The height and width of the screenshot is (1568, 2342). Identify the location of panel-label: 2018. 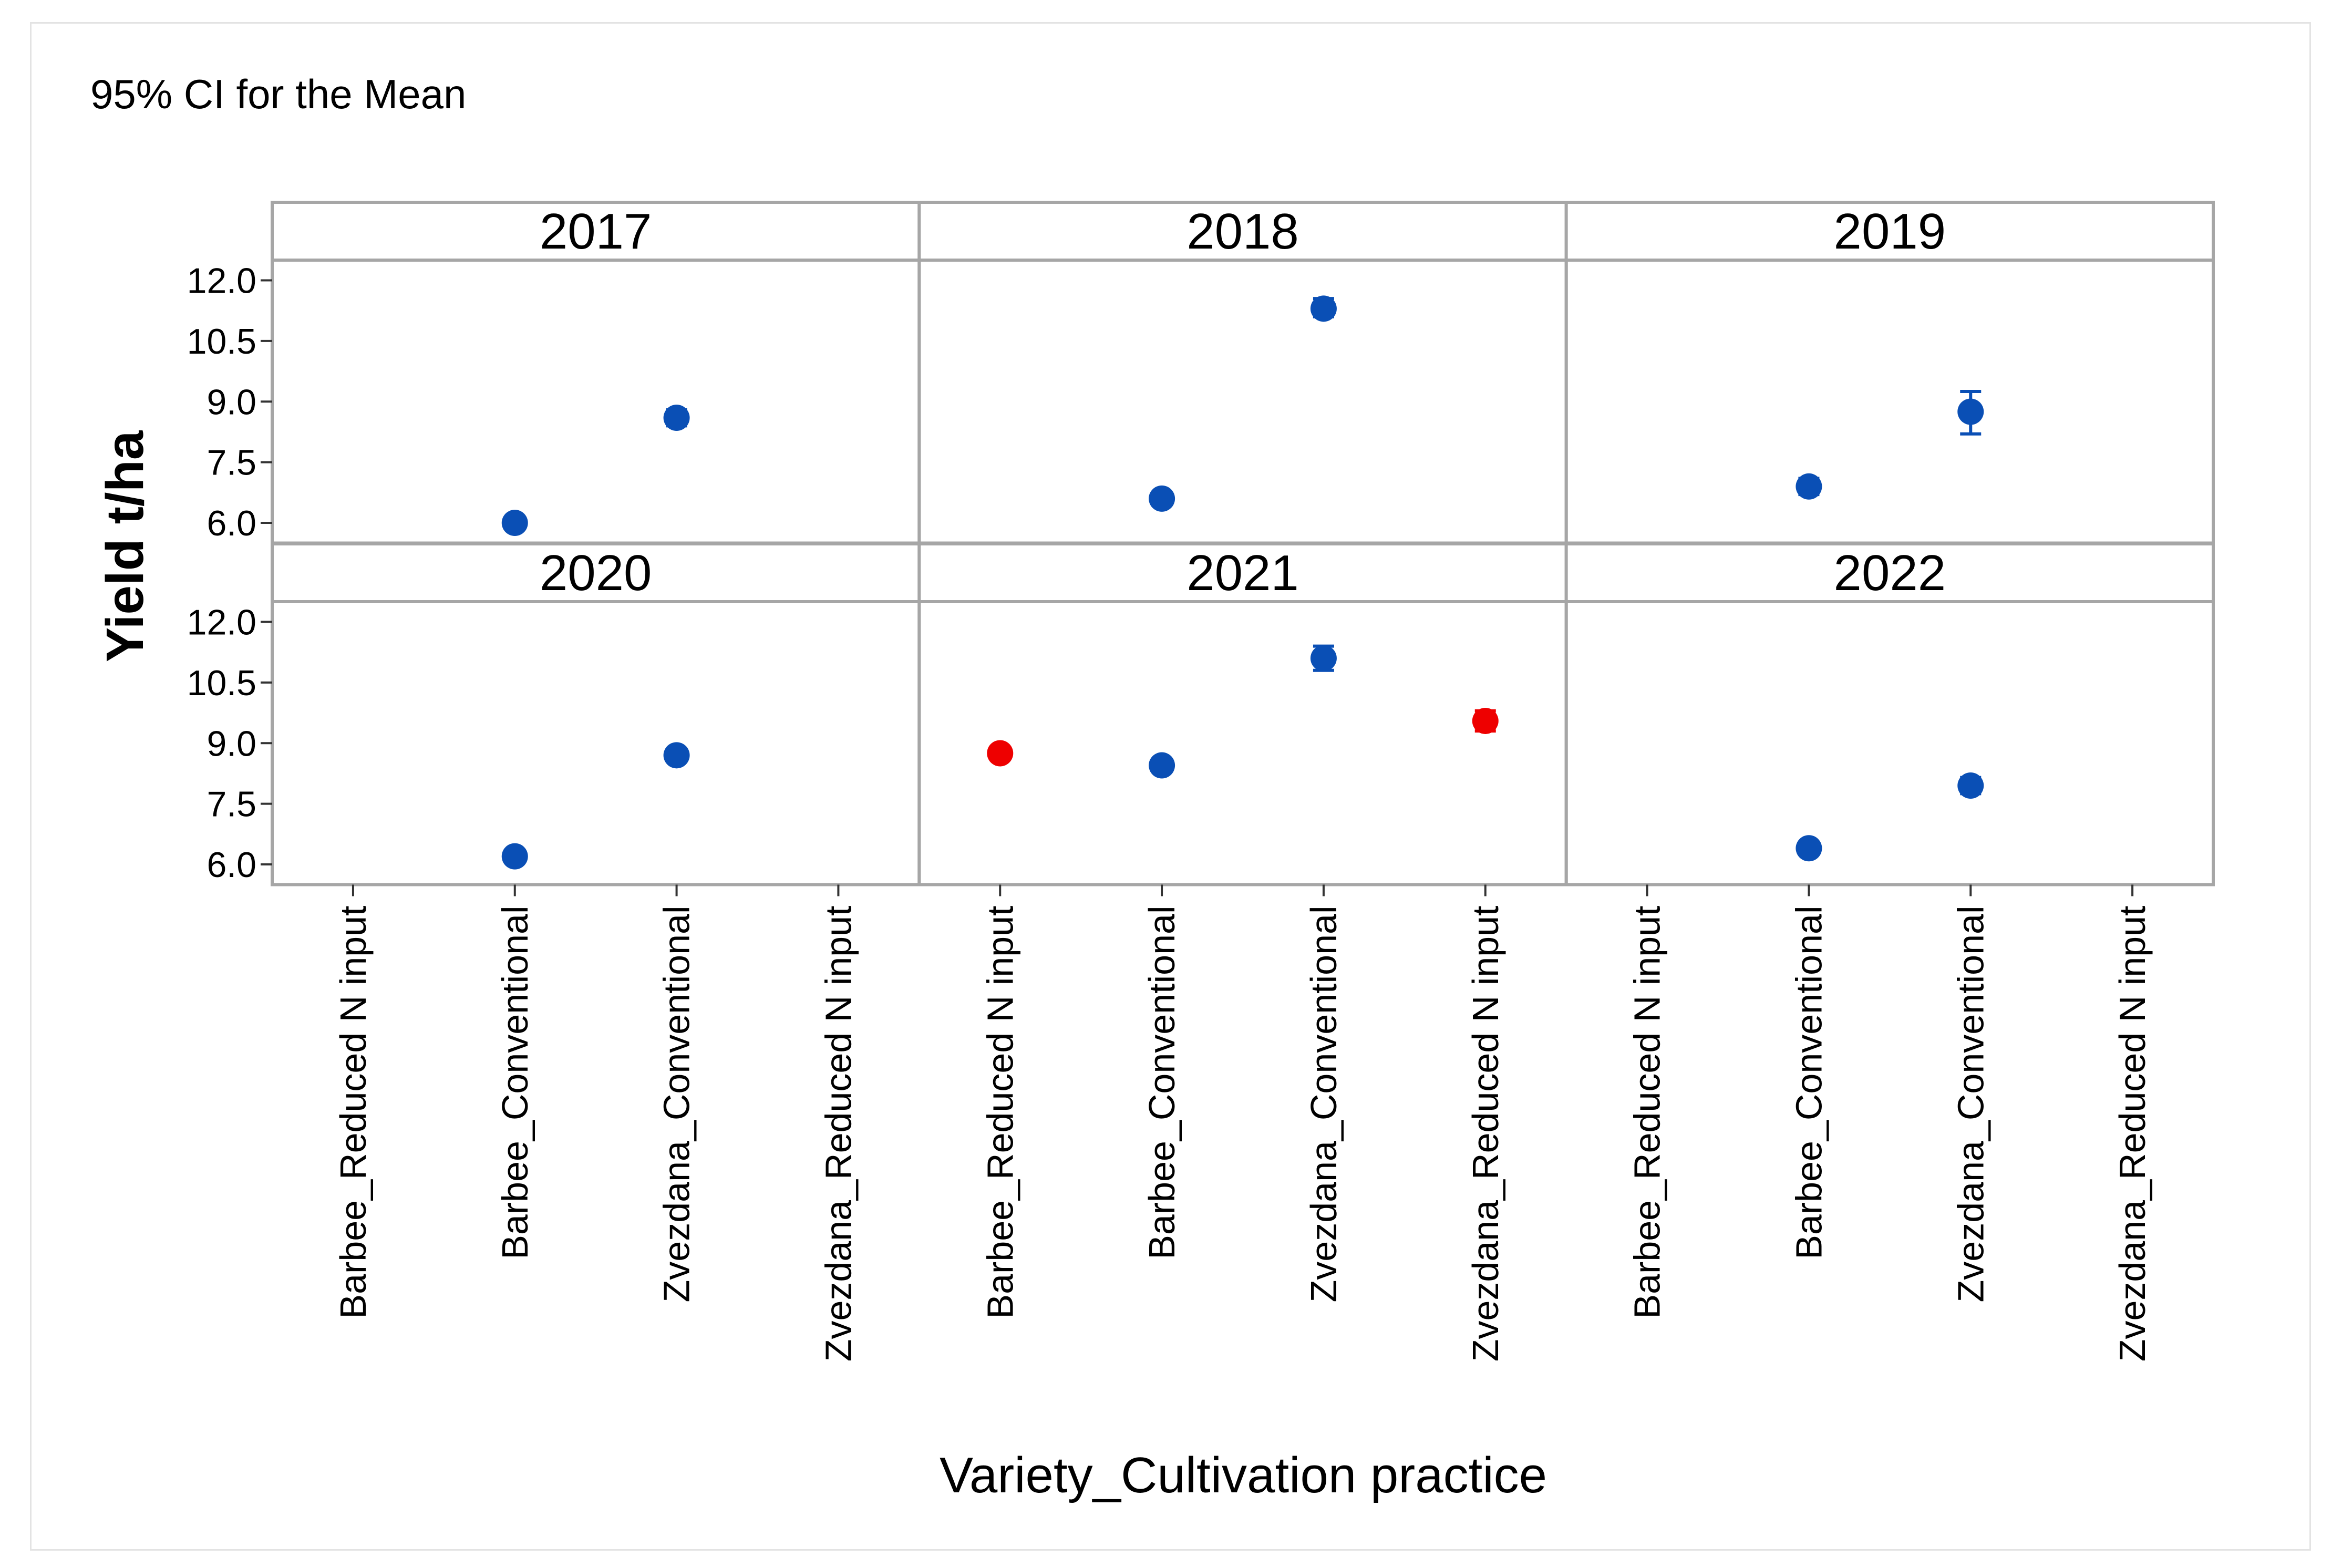
(1243, 232).